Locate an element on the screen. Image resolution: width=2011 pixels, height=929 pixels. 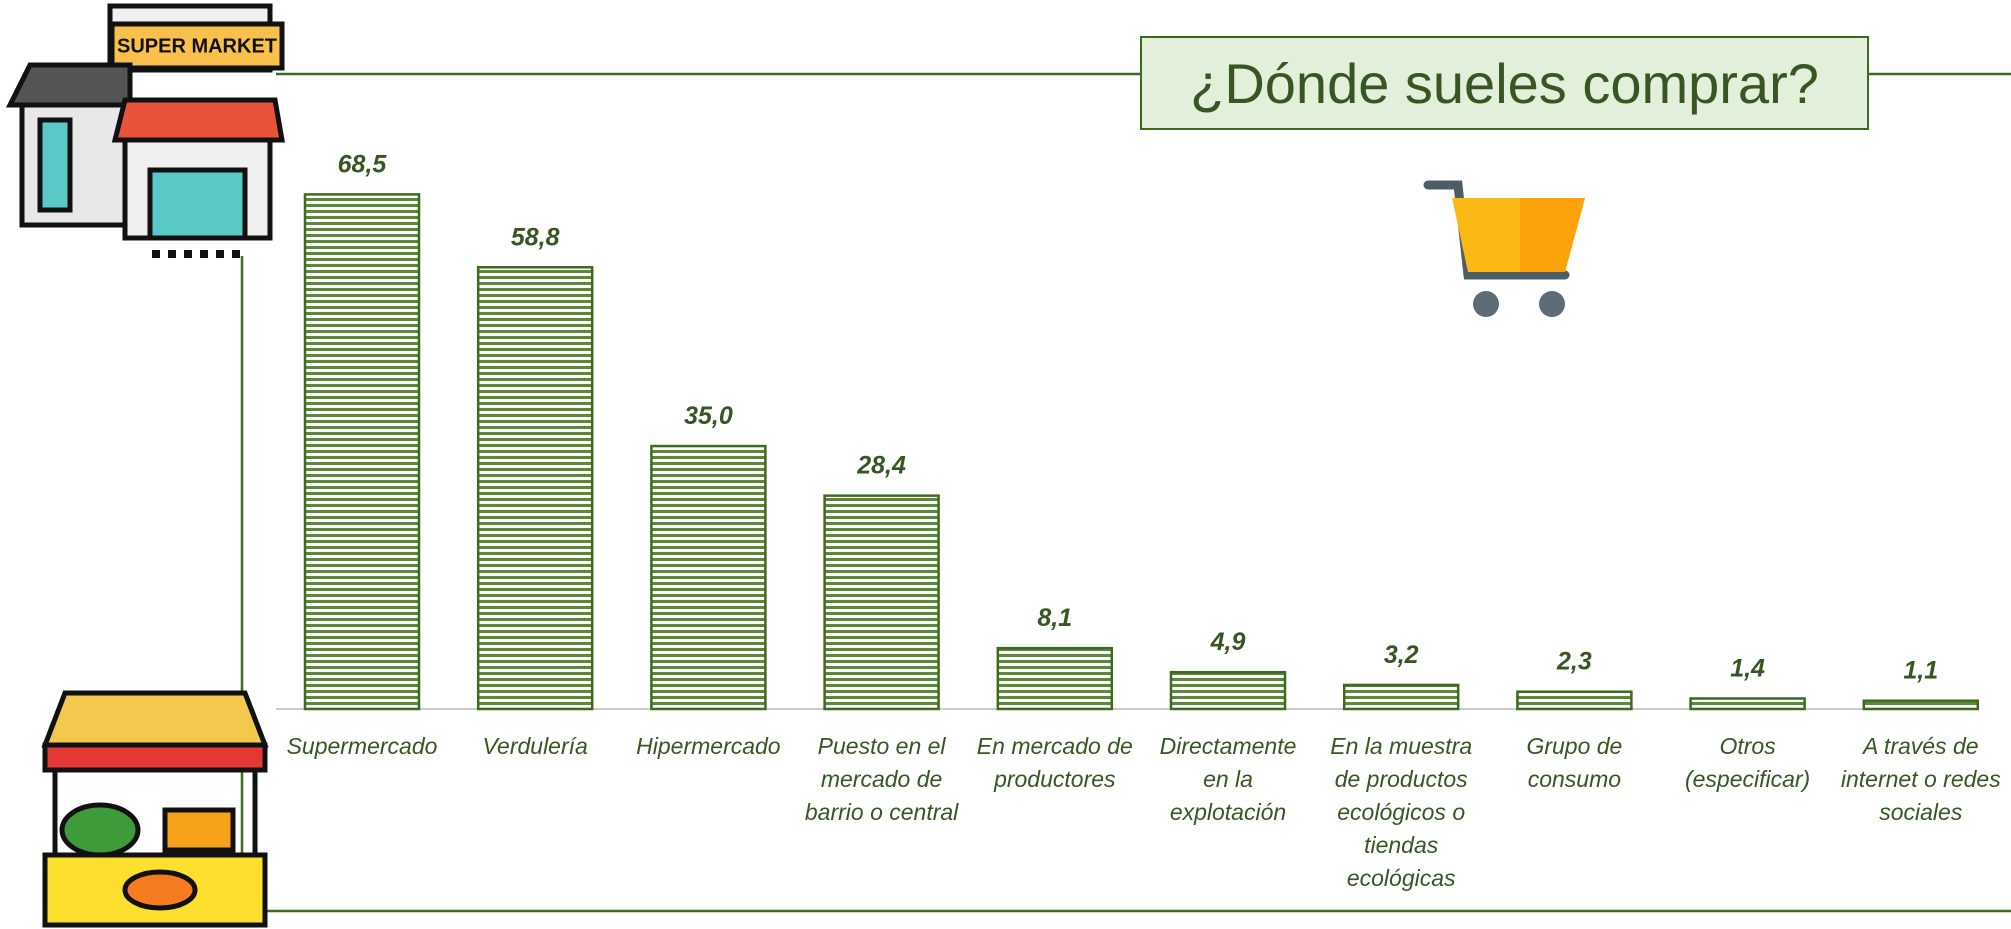
x-tick-label: Directamente en la explotación is located at coordinates (1228, 779).